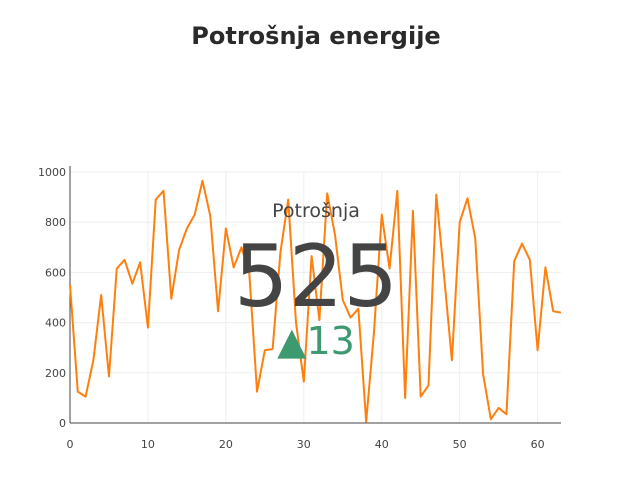 This screenshot has width=632, height=504. Describe the element at coordinates (55, 222) in the screenshot. I see `y-tick-label: 800` at that location.